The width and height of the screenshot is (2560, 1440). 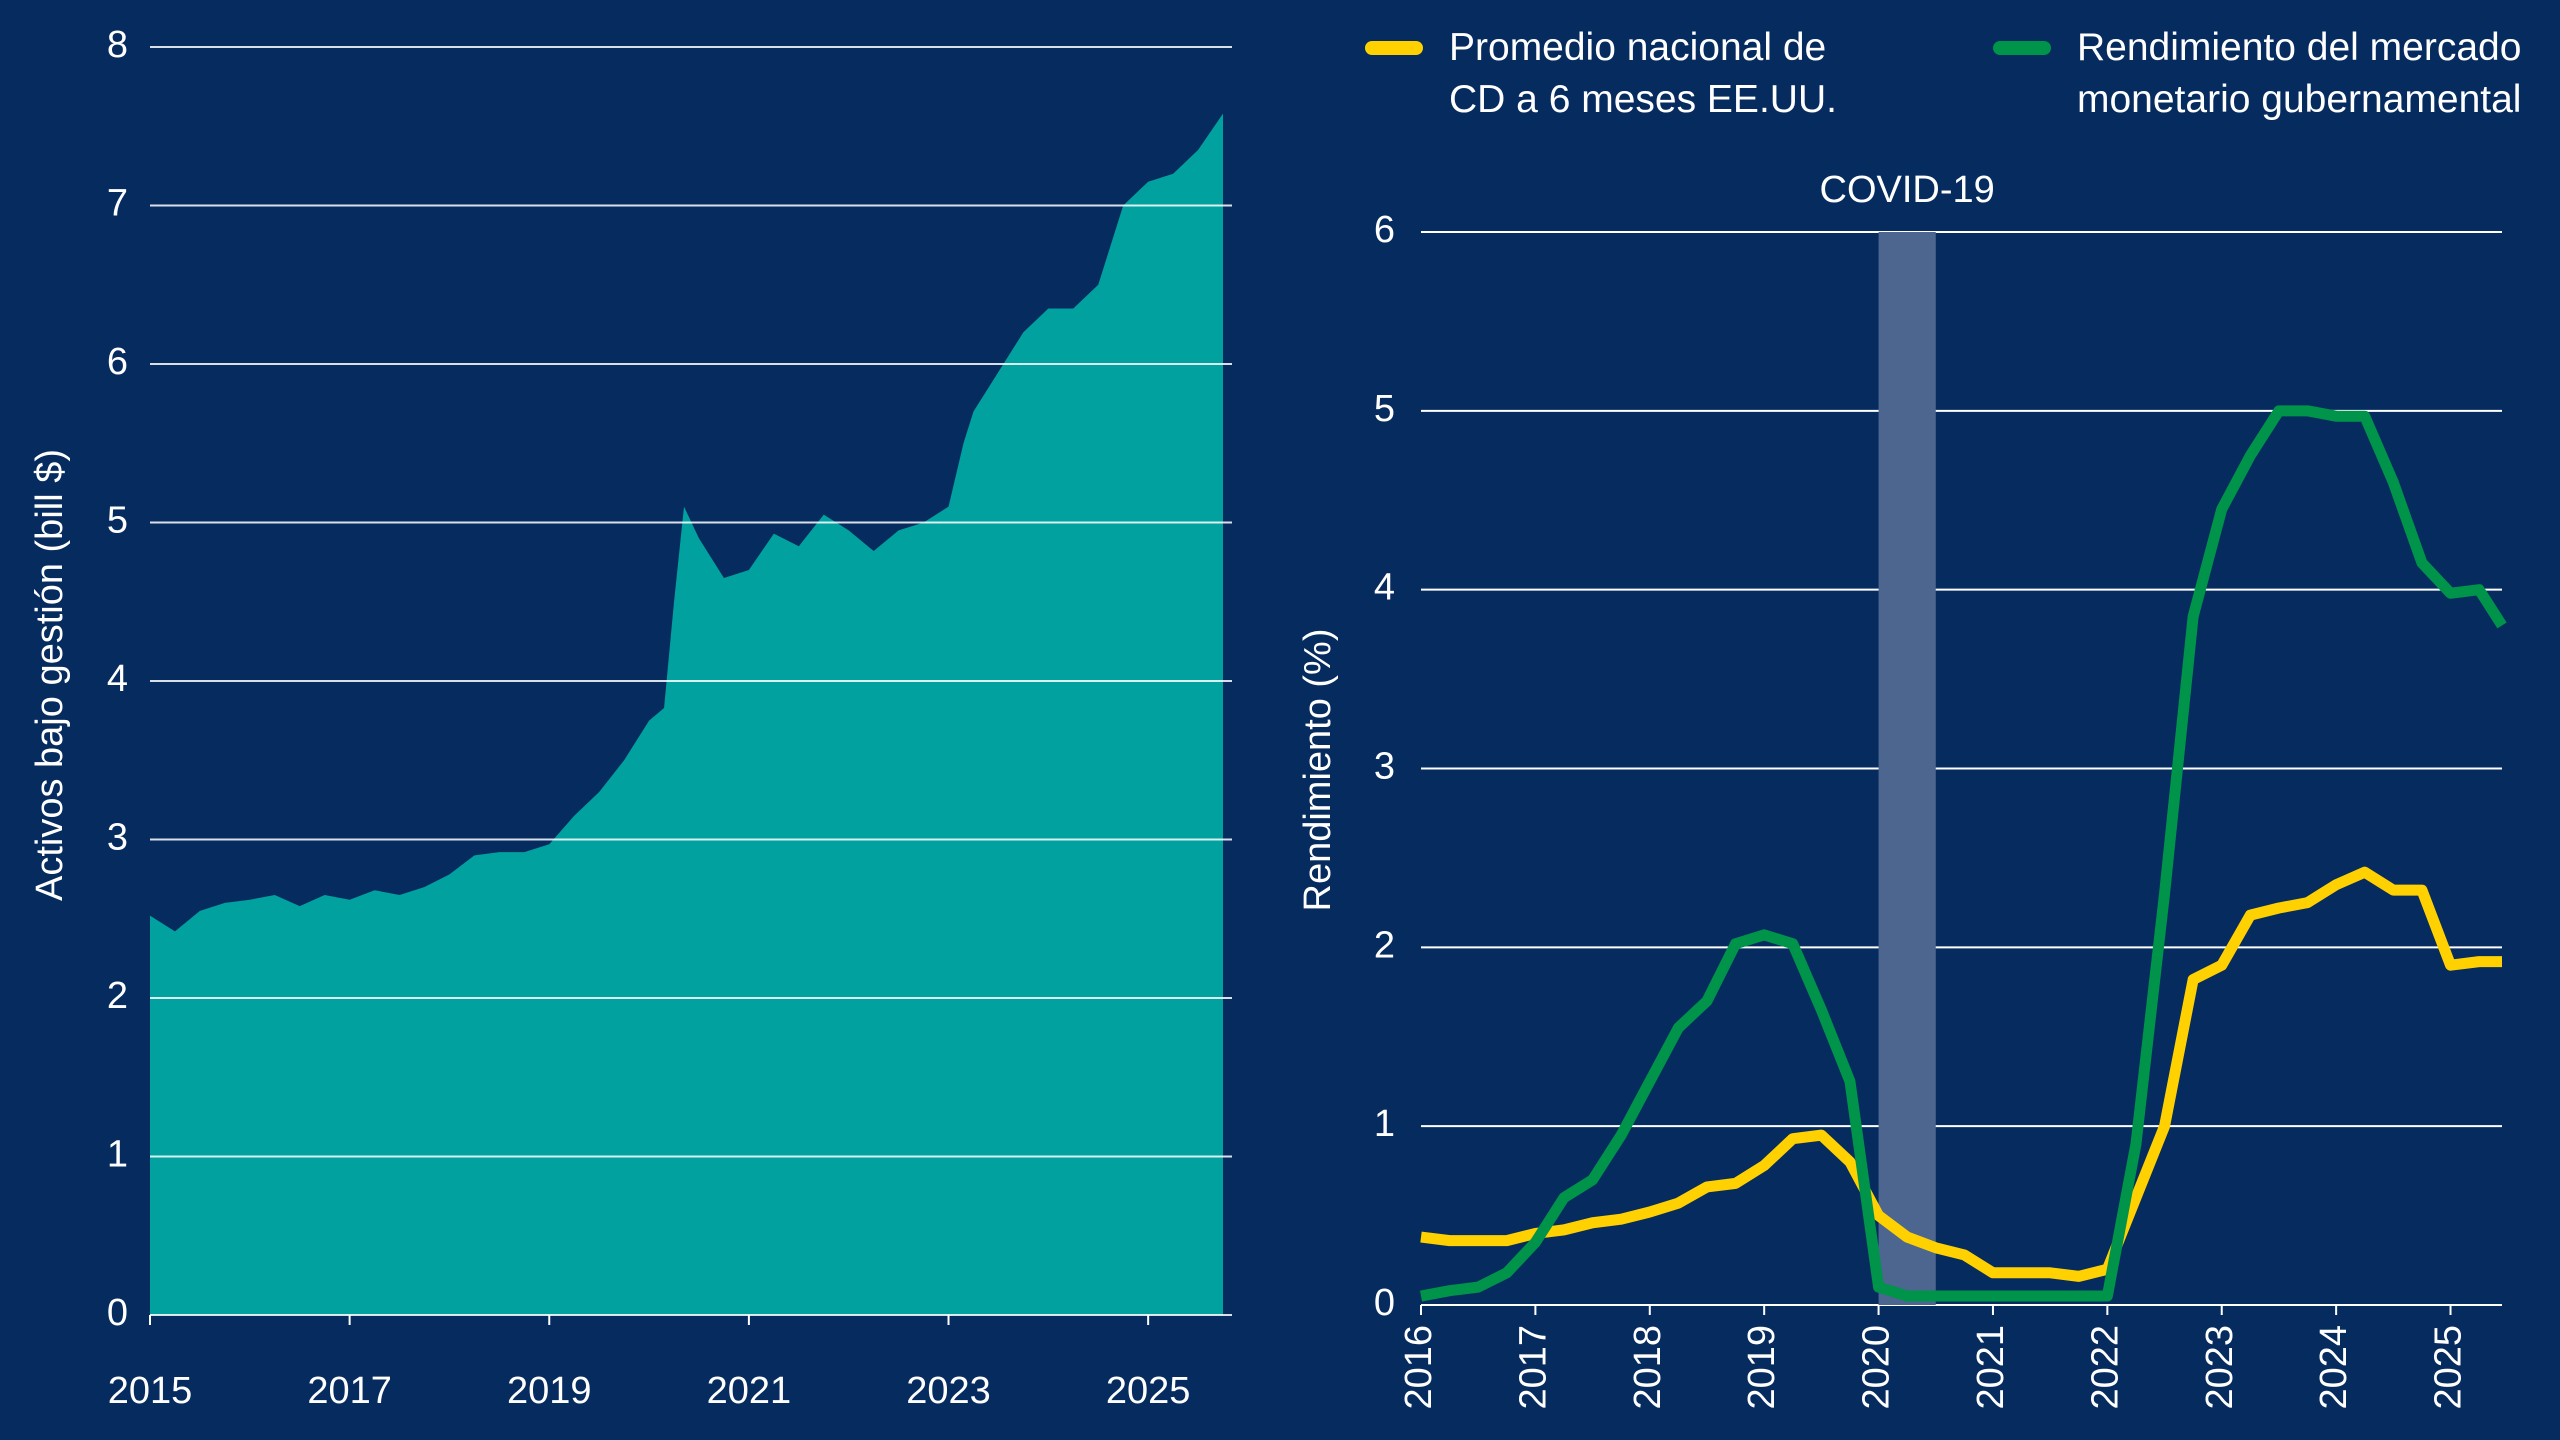 I want to click on x-tick-label: 2018, so click(x=1648, y=1367).